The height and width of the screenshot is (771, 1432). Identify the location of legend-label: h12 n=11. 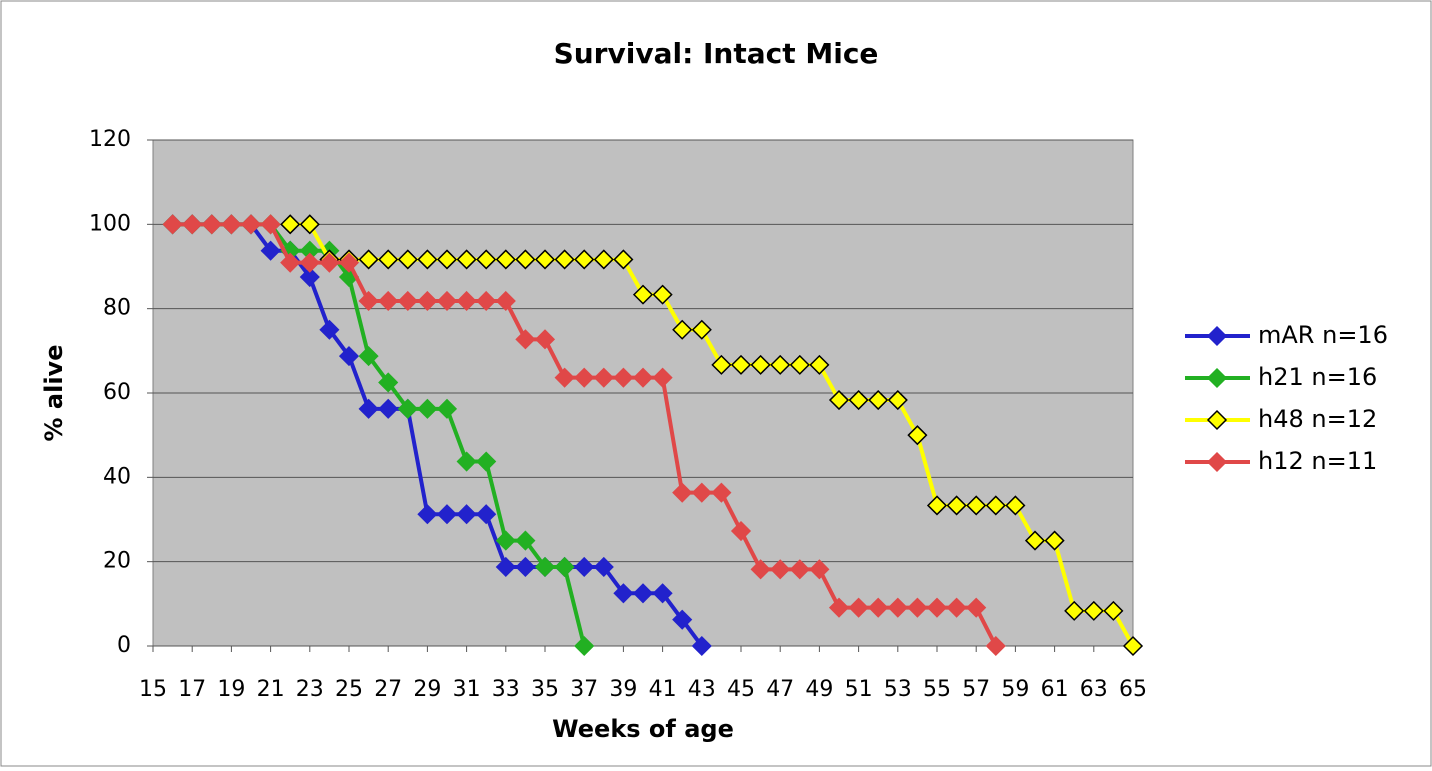
(1317, 461).